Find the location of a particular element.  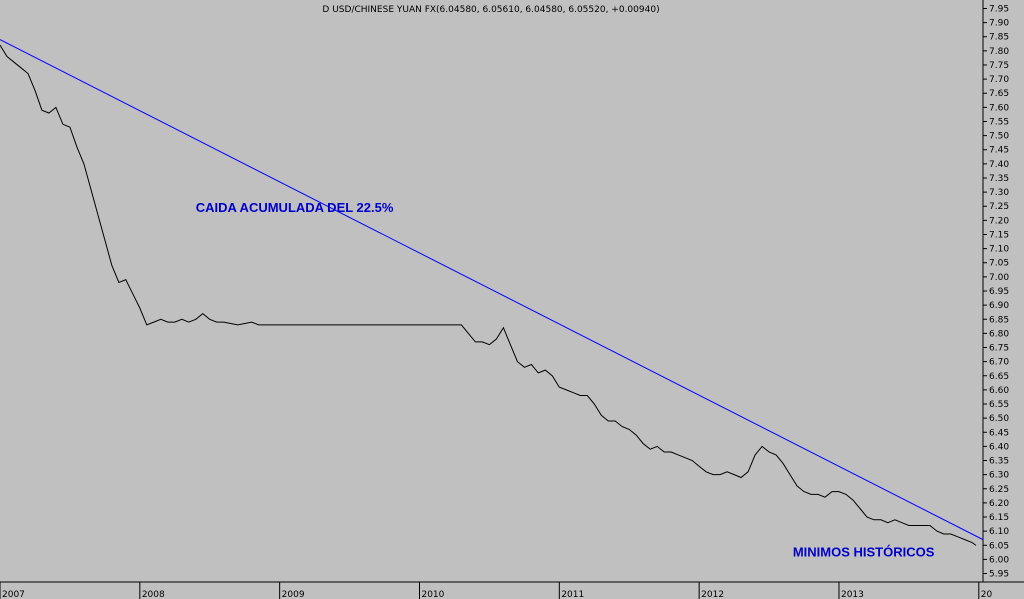

y-tick-label: 6.85 is located at coordinates (999, 320).